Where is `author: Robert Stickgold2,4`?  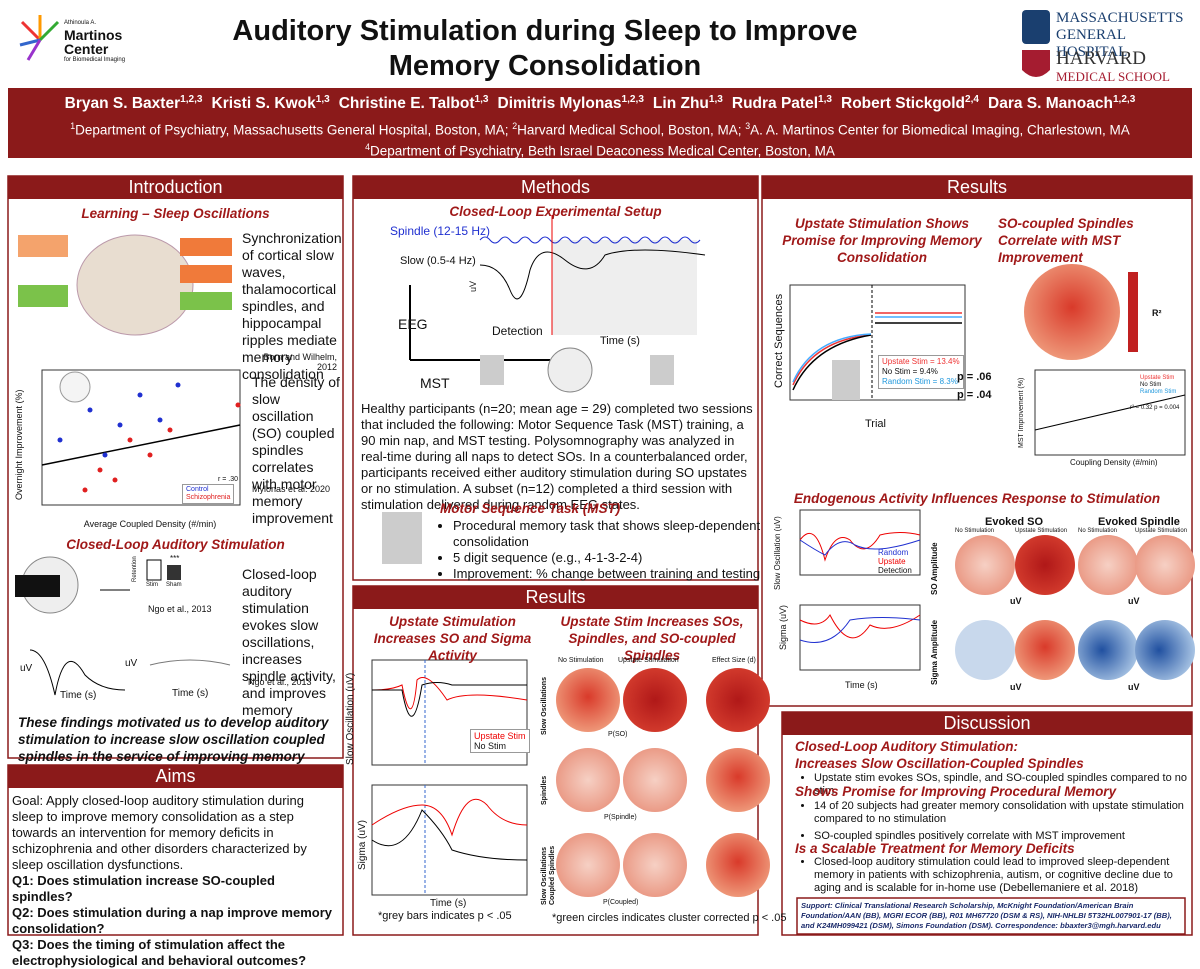
author: Robert Stickgold2,4 is located at coordinates (910, 103).